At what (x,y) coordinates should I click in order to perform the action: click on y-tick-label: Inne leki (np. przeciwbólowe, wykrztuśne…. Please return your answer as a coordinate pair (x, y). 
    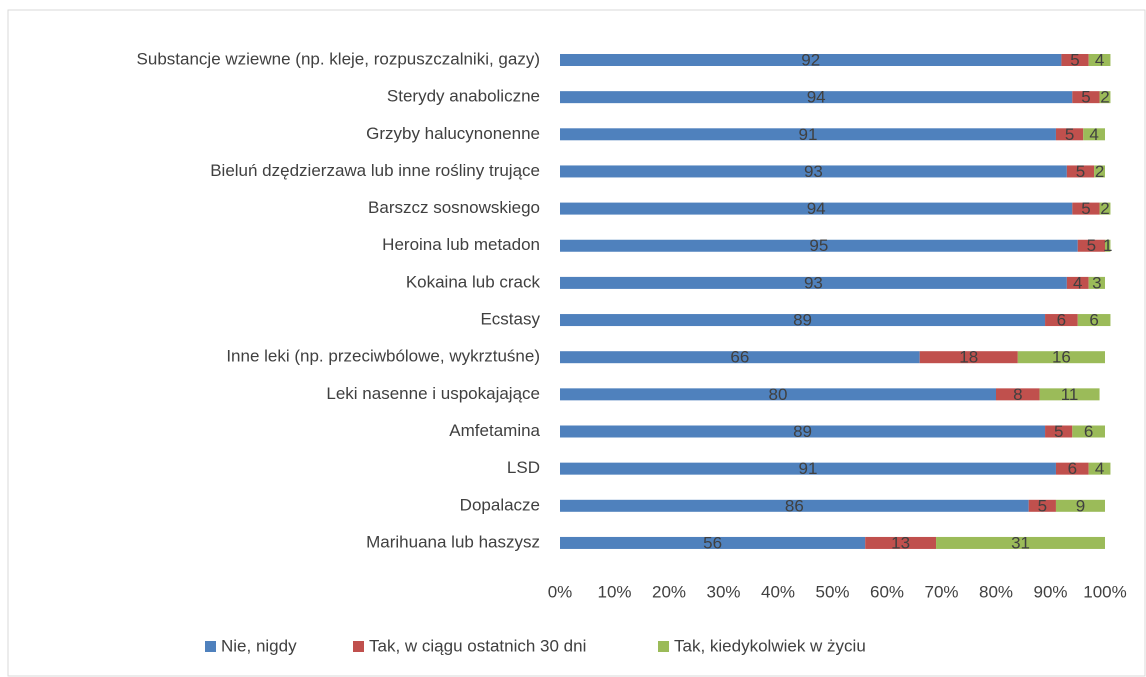
    Looking at the image, I should click on (383, 356).